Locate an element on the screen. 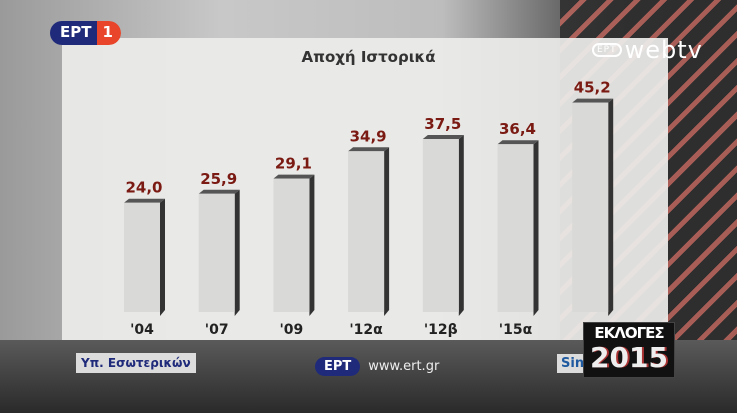 The height and width of the screenshot is (413, 737). webtv-logo: ΕΡΤ webtv is located at coordinates (647, 50).